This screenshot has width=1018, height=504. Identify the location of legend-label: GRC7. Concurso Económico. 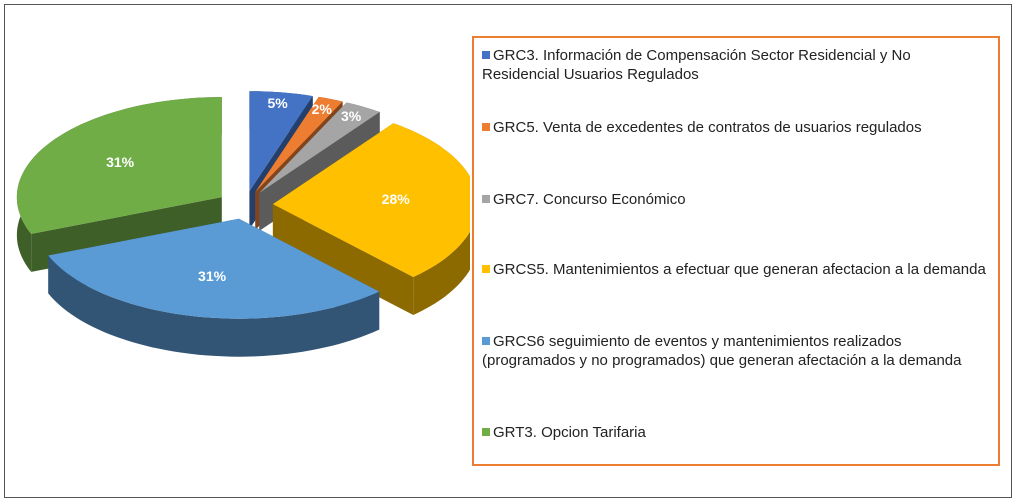
(589, 199).